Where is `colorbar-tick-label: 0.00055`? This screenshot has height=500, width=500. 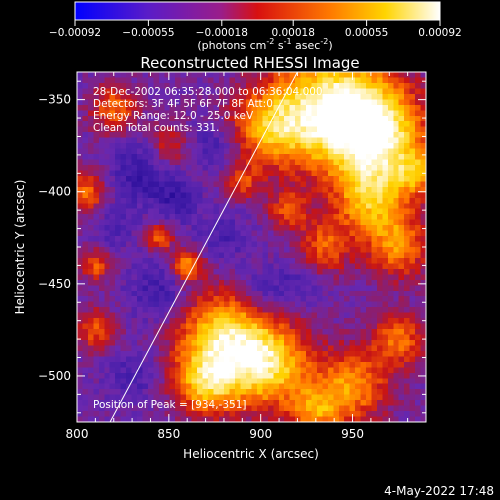 colorbar-tick-label: 0.00055 is located at coordinates (366, 33).